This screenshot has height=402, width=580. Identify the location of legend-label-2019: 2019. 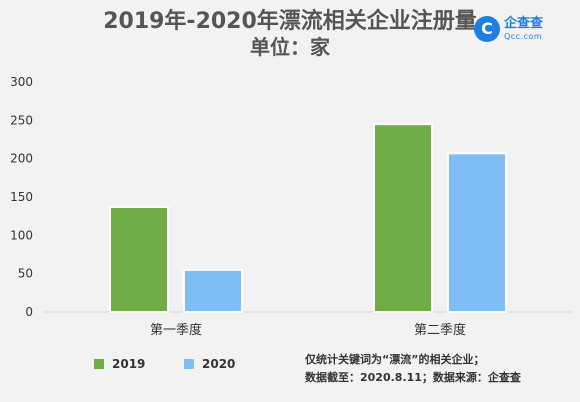
(129, 364).